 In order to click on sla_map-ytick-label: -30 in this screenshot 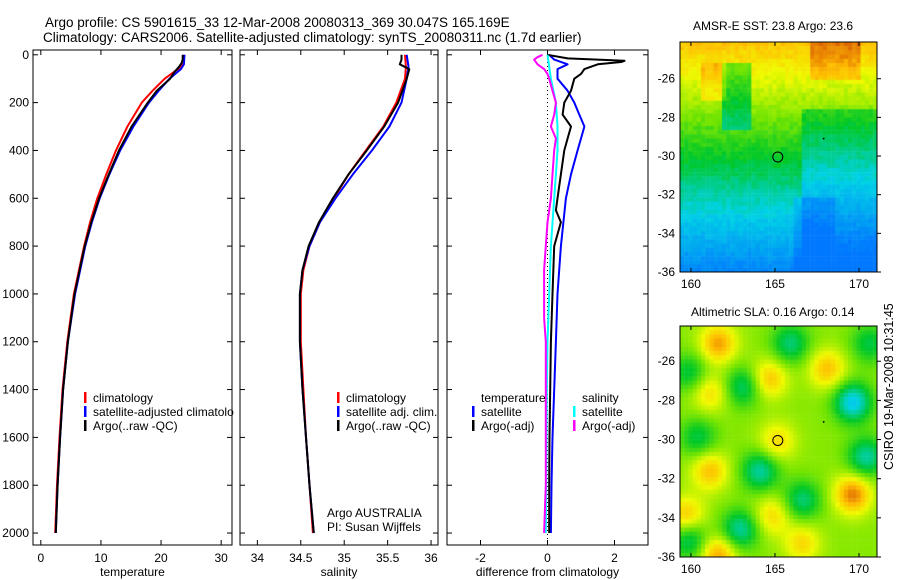, I will do `click(667, 440)`.